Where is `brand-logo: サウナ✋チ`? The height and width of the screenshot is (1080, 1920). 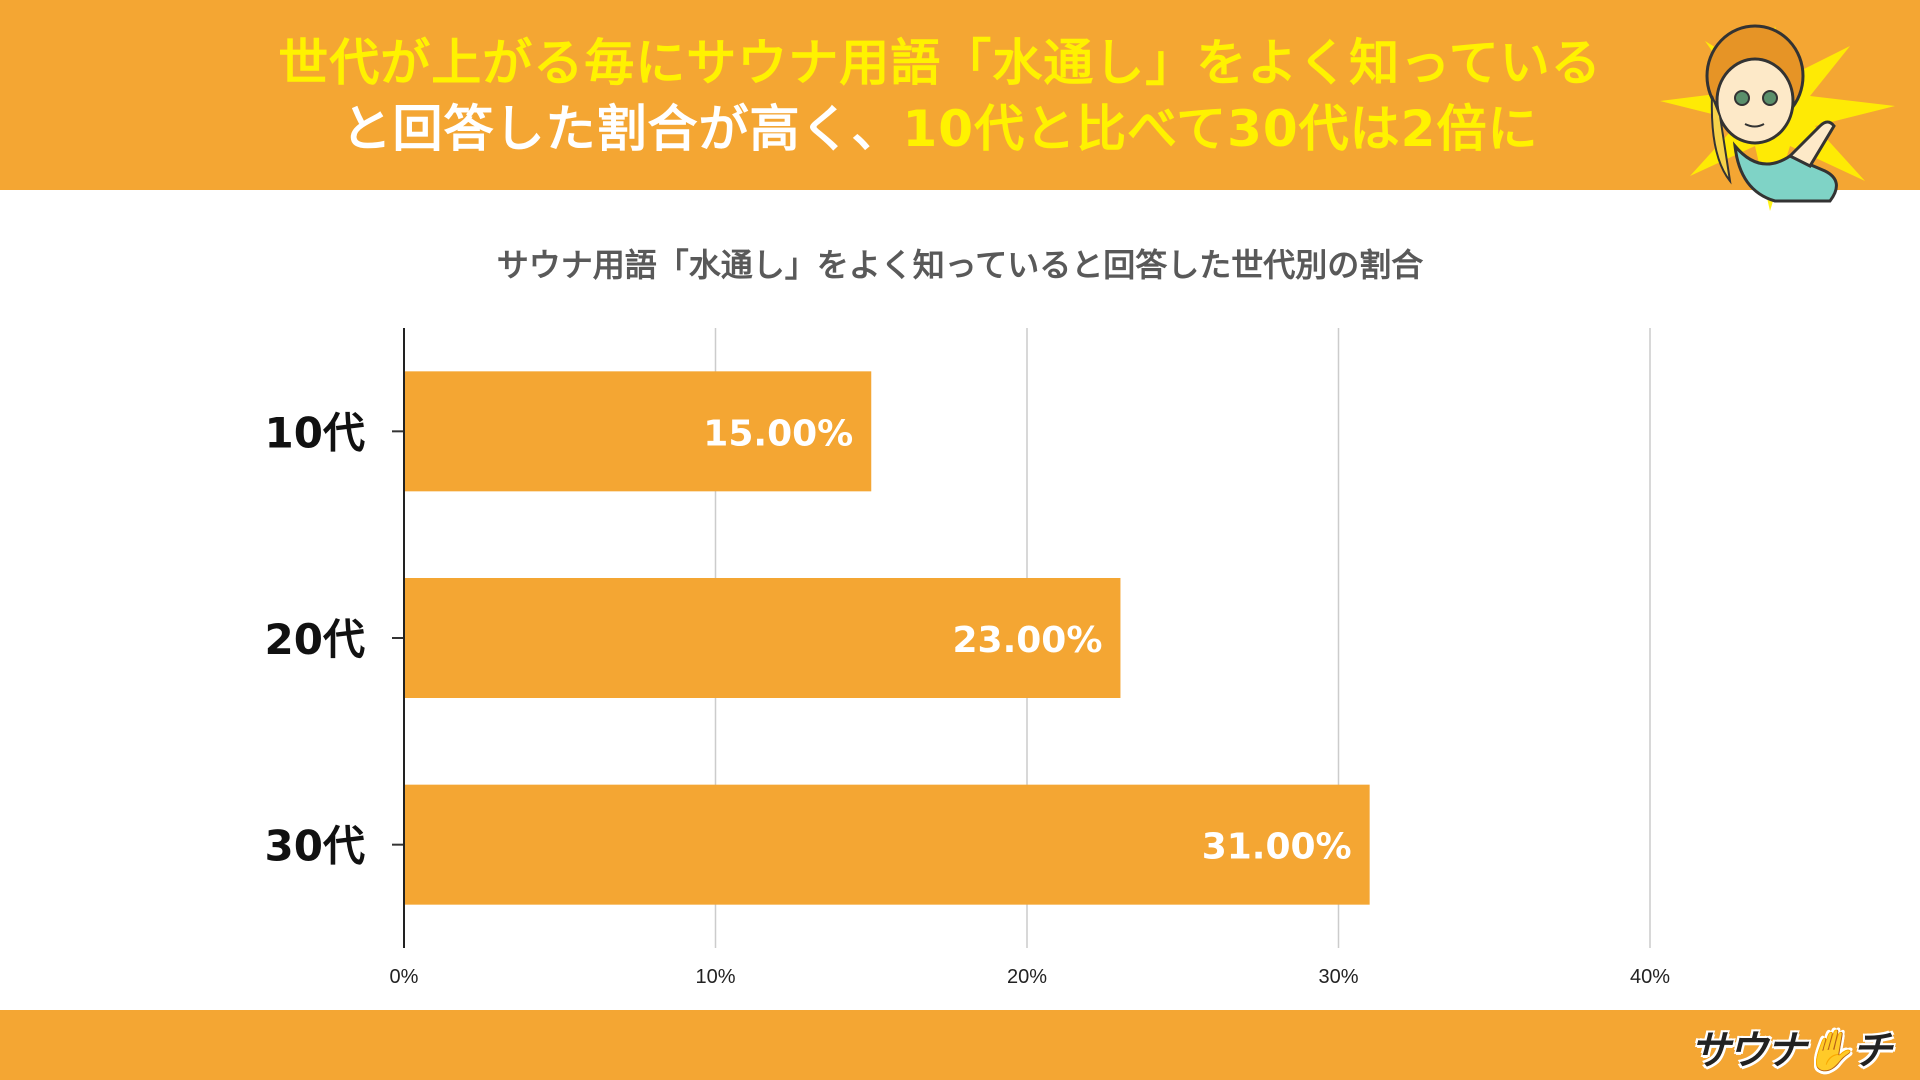 brand-logo: サウナ✋チ is located at coordinates (1791, 1051).